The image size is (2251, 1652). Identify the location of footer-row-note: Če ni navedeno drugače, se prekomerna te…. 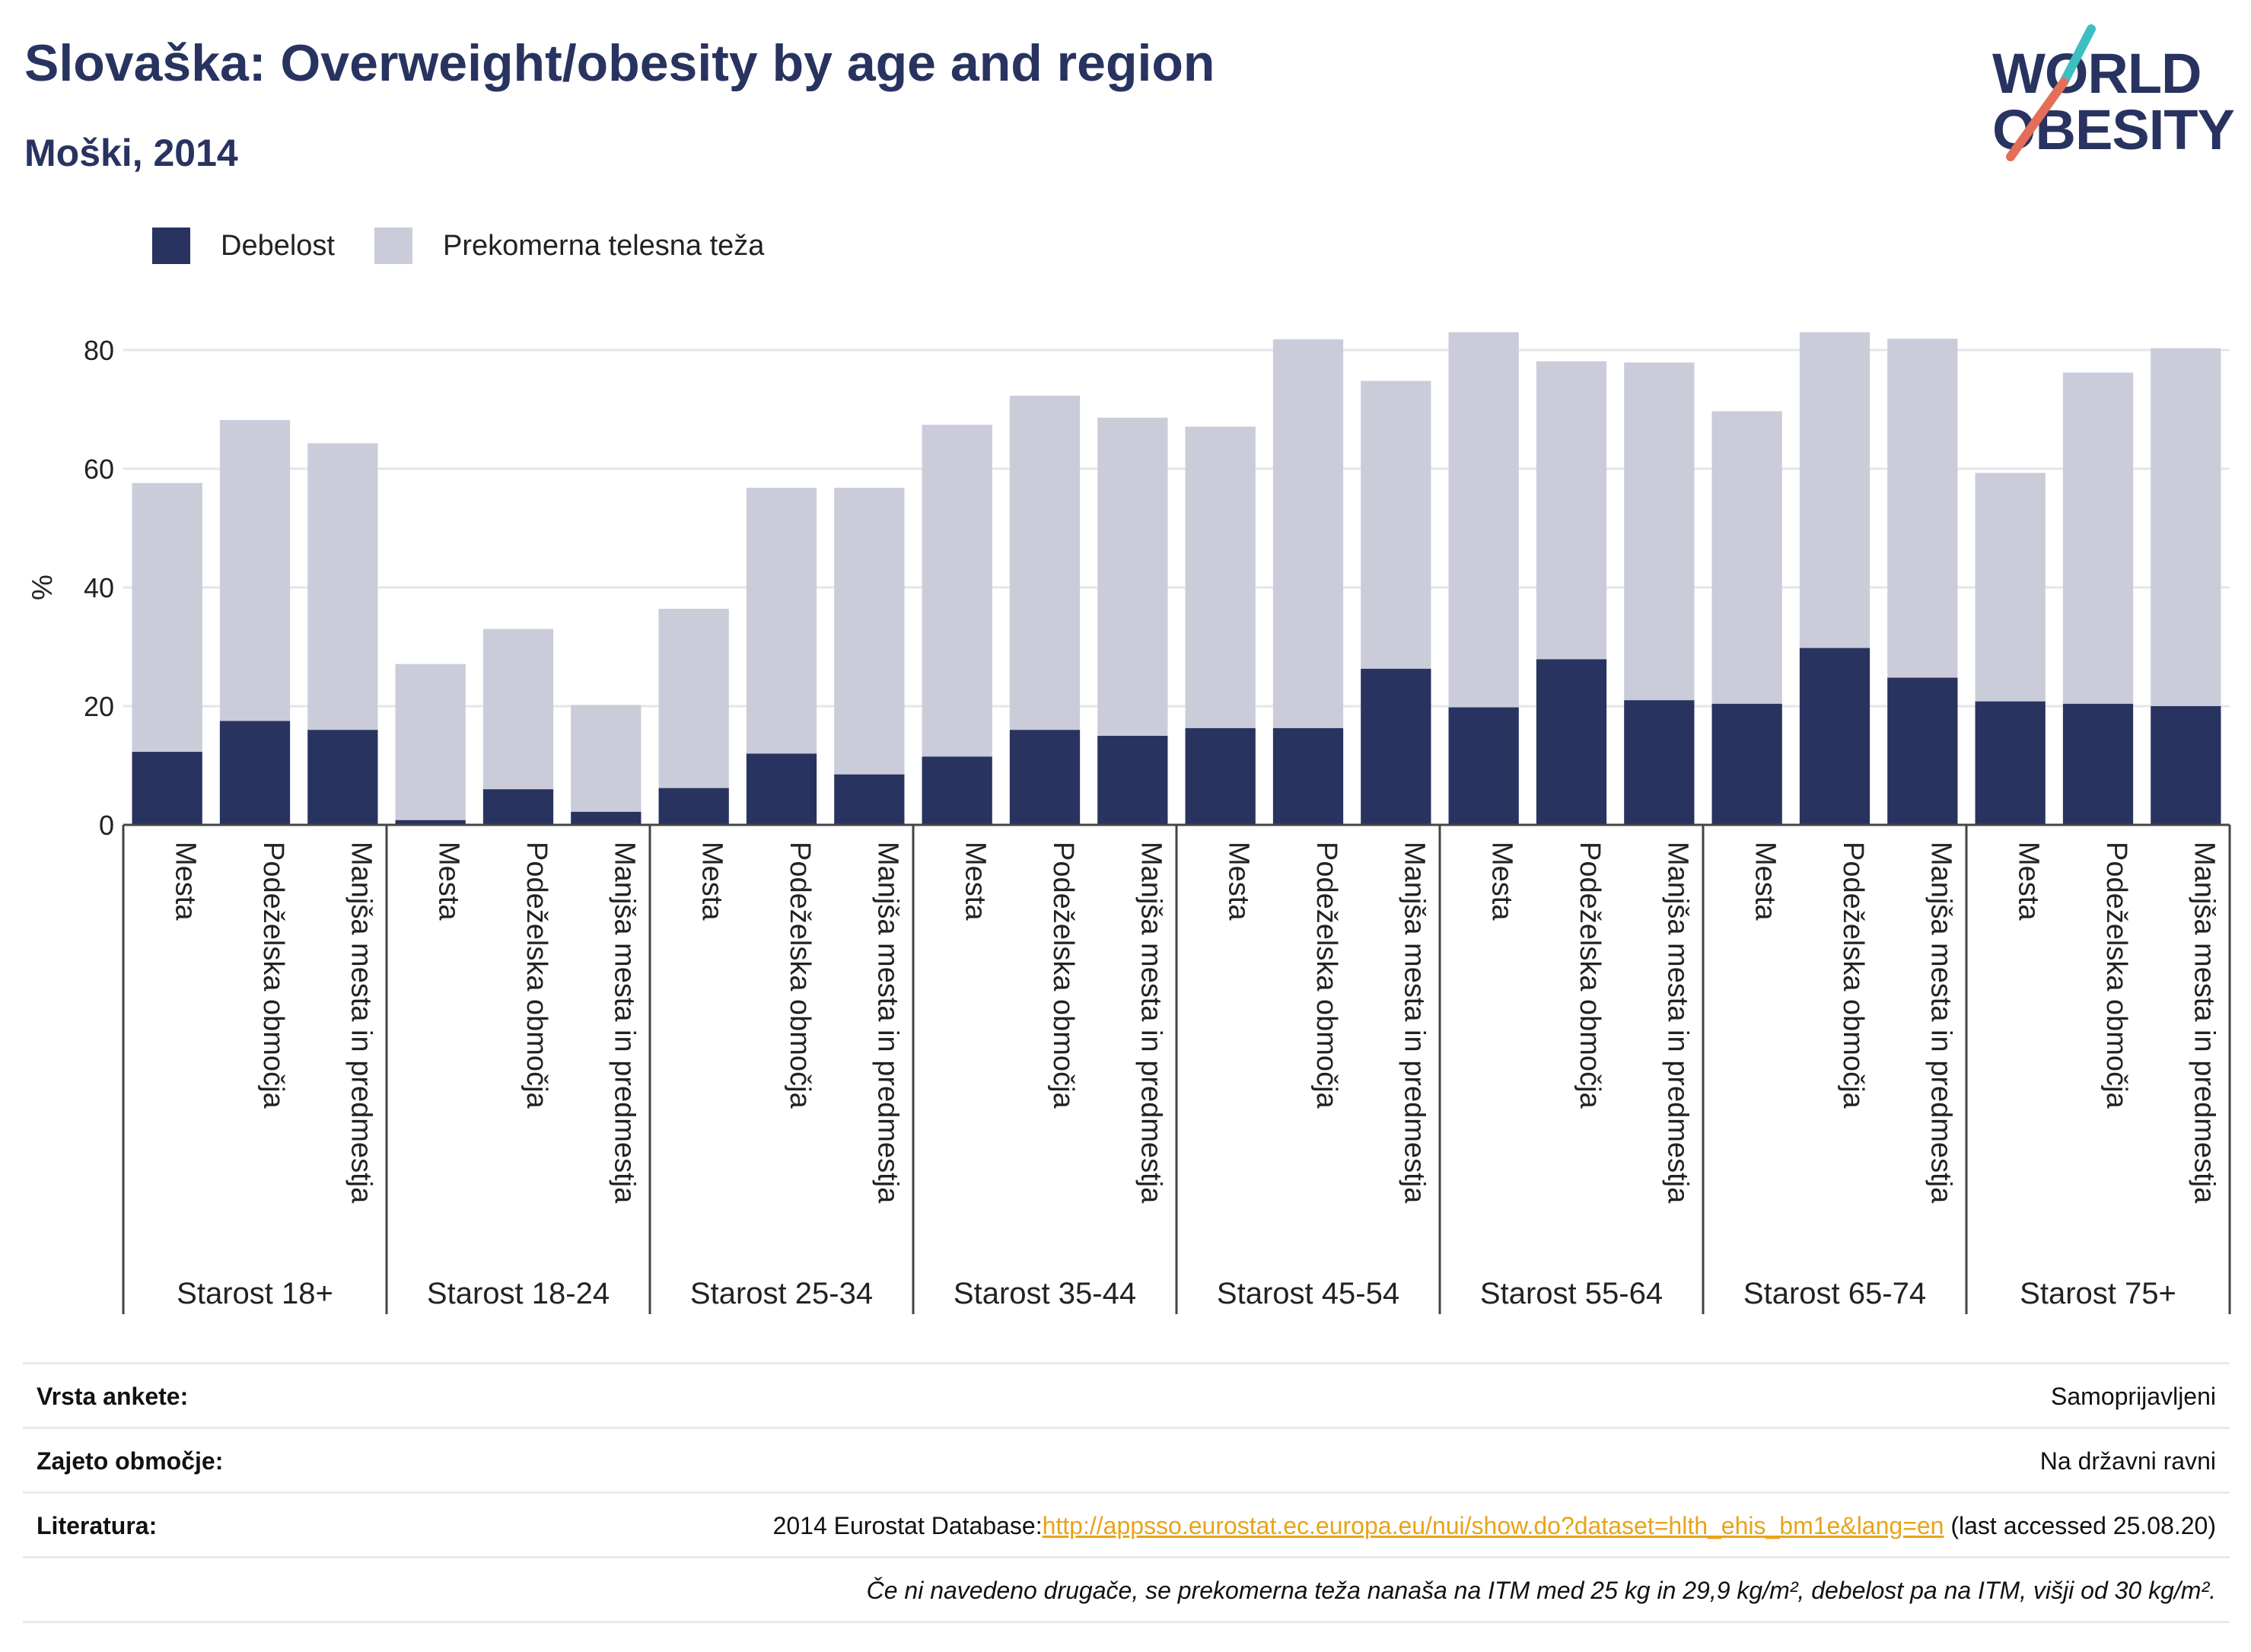
(1126, 1589).